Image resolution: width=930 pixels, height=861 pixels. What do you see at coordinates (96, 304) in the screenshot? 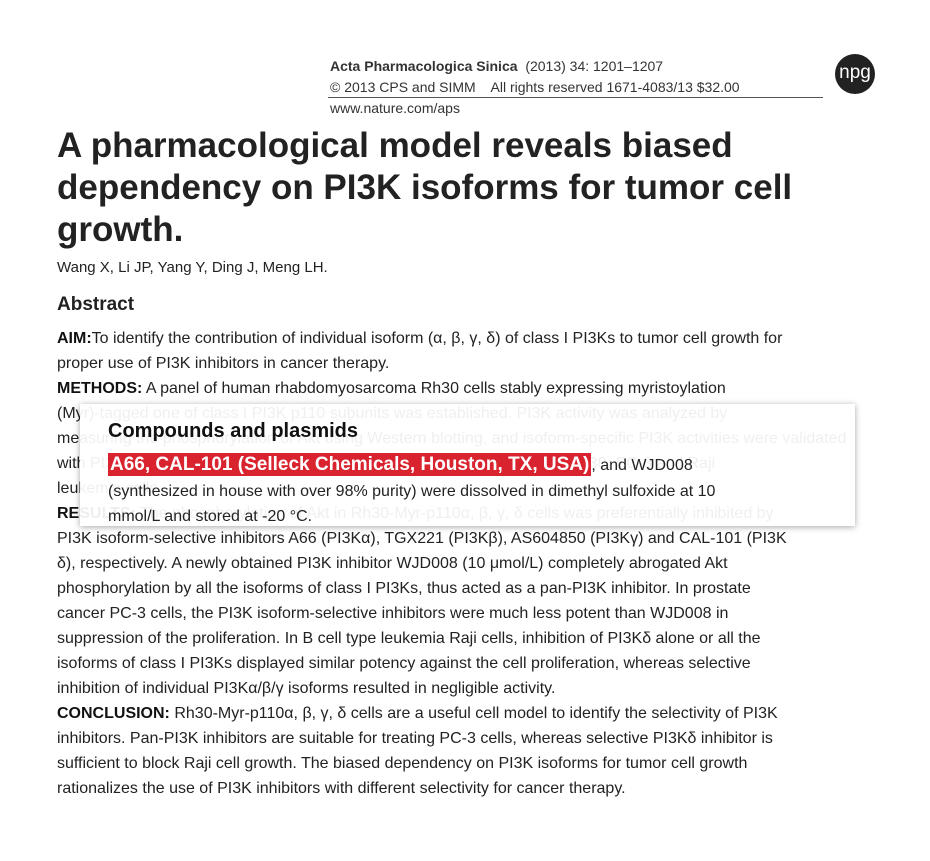
I see `abstract-heading: Abstract` at bounding box center [96, 304].